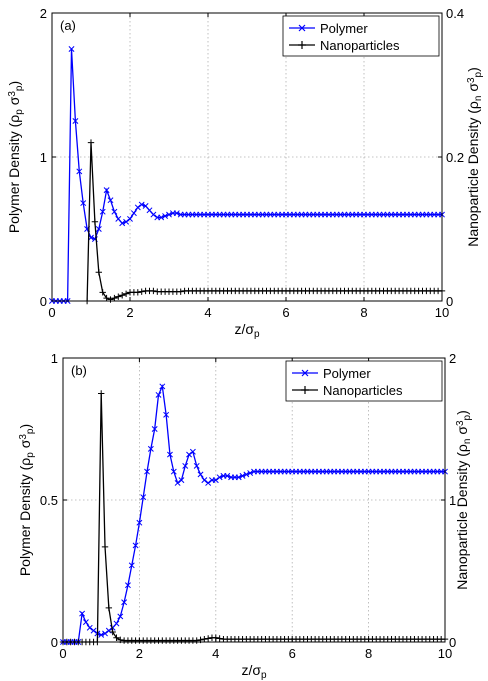  Describe the element at coordinates (452, 500) in the screenshot. I see `y-tick-label-right: 1` at that location.